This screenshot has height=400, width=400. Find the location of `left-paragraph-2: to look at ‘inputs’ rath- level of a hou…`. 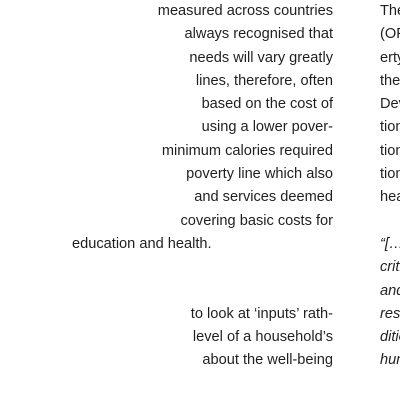

left-paragraph-2: to look at ‘inputs’ rath- level of a hou… is located at coordinates (166, 338).